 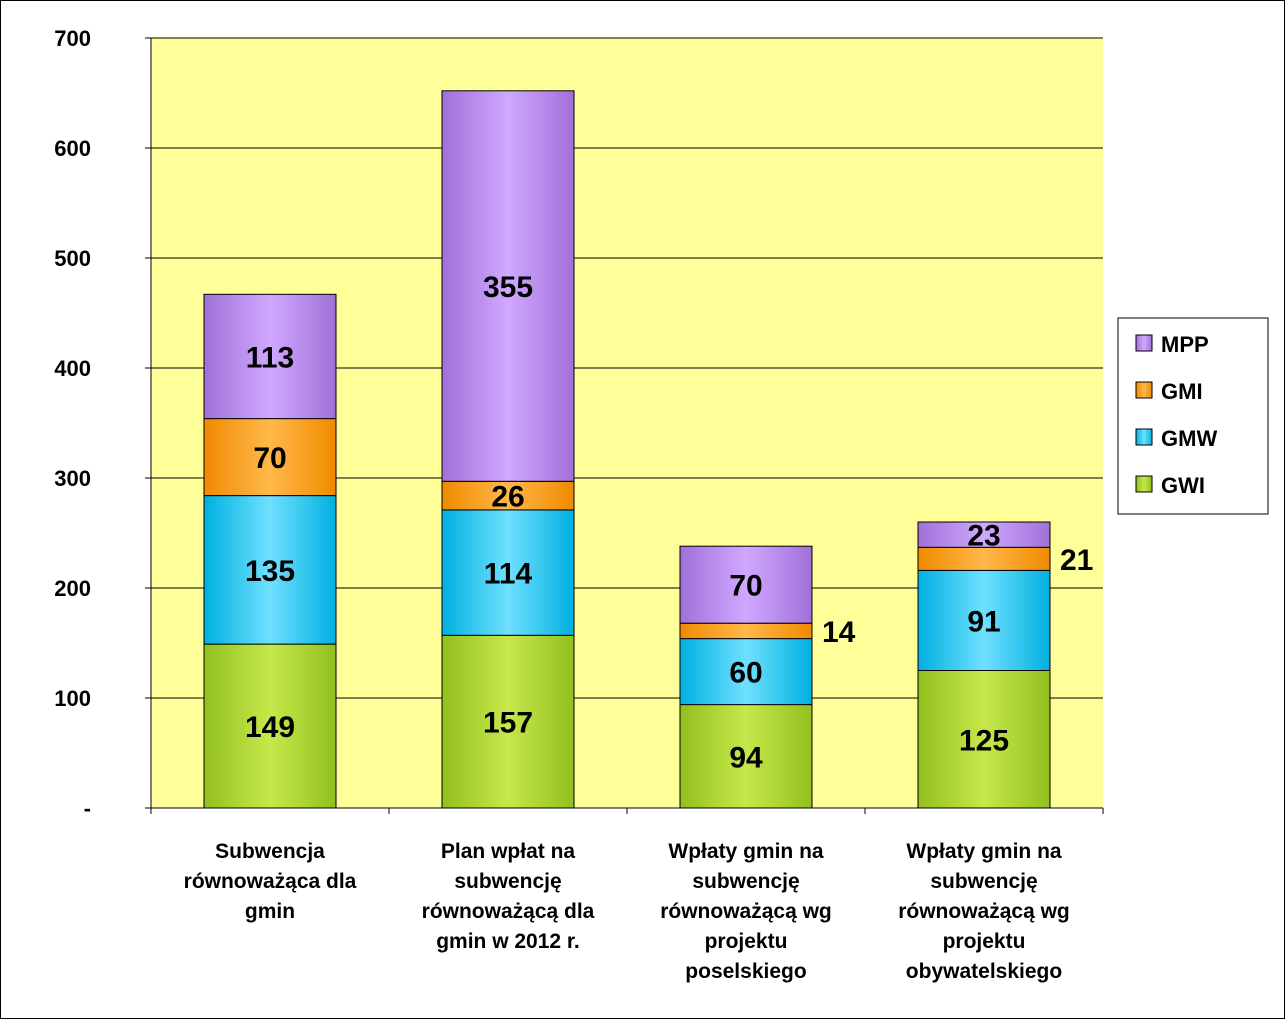 I want to click on y-tick-label: 200, so click(x=72, y=588).